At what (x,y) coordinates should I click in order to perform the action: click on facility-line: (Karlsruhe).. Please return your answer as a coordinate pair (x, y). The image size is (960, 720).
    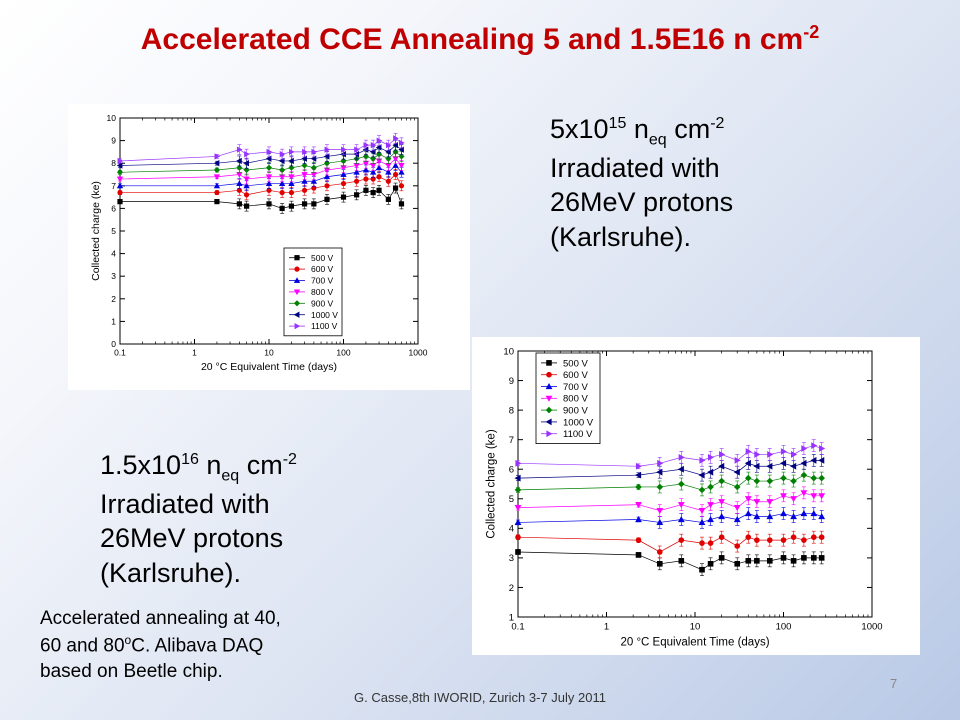
    Looking at the image, I should click on (171, 572).